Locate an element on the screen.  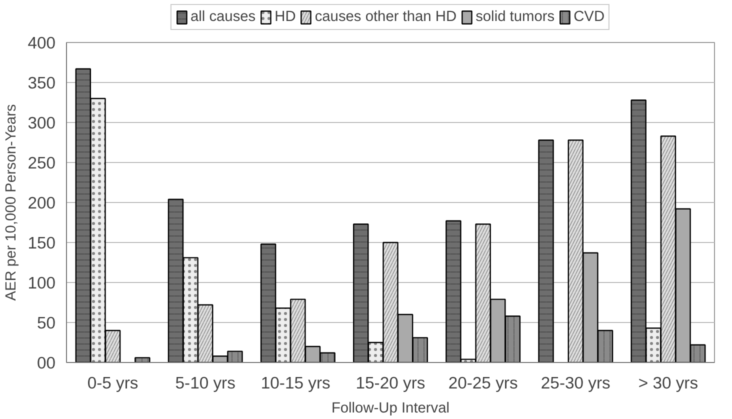
y-tick-label: 300 is located at coordinates (42, 123).